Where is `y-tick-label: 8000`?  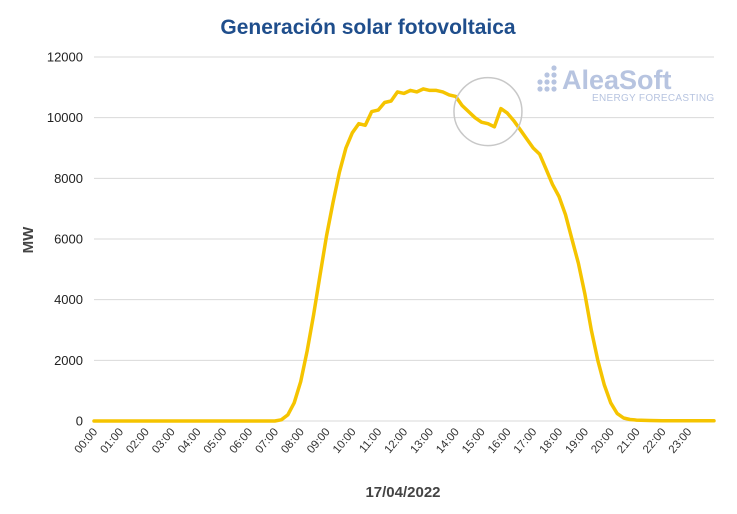
y-tick-label: 8000 is located at coordinates (68, 178).